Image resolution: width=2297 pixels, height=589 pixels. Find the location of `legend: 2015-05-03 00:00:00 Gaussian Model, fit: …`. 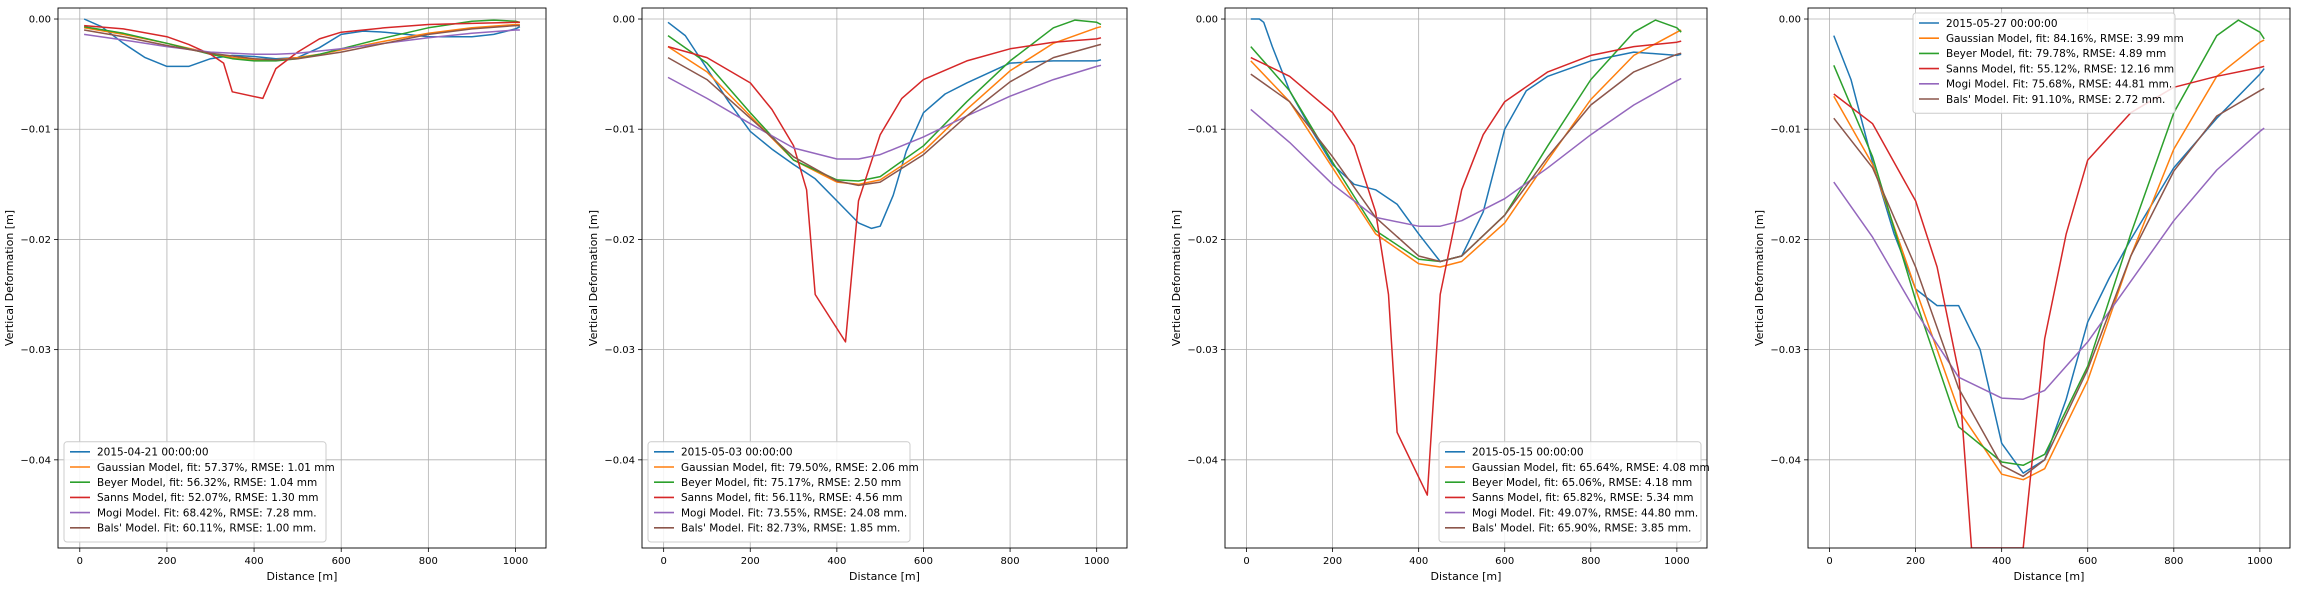

legend: 2015-05-03 00:00:00 Gaussian Model, fit: … is located at coordinates (783, 492).